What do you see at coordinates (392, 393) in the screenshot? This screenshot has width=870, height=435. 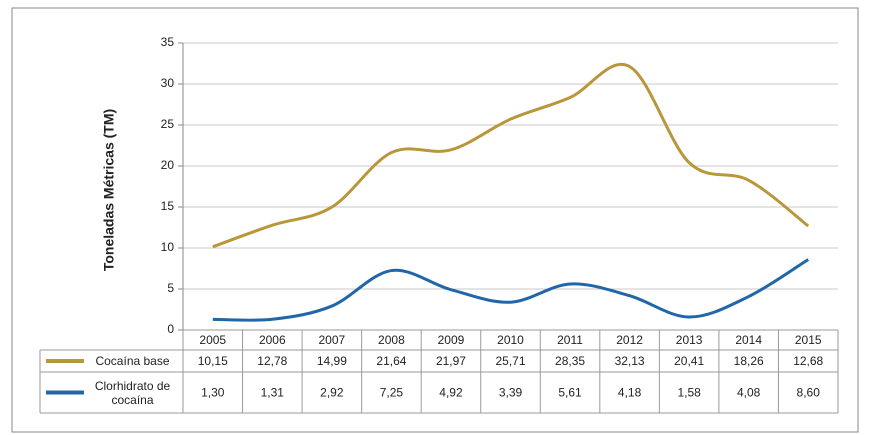 I see `table-value: 7,25` at bounding box center [392, 393].